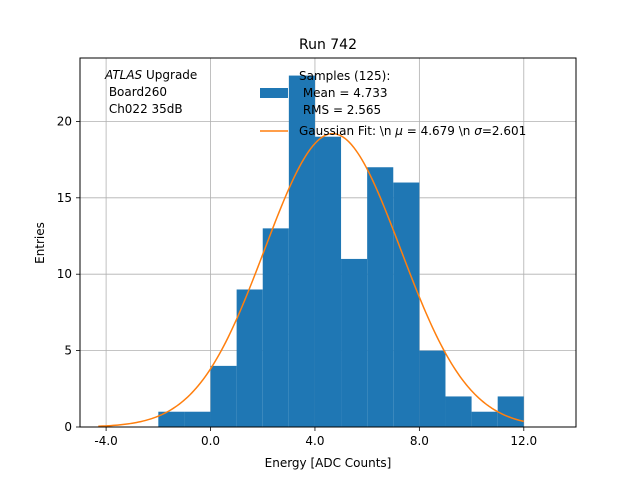 The image size is (640, 480). Describe the element at coordinates (68, 351) in the screenshot. I see `y-tick-label: 5` at that location.